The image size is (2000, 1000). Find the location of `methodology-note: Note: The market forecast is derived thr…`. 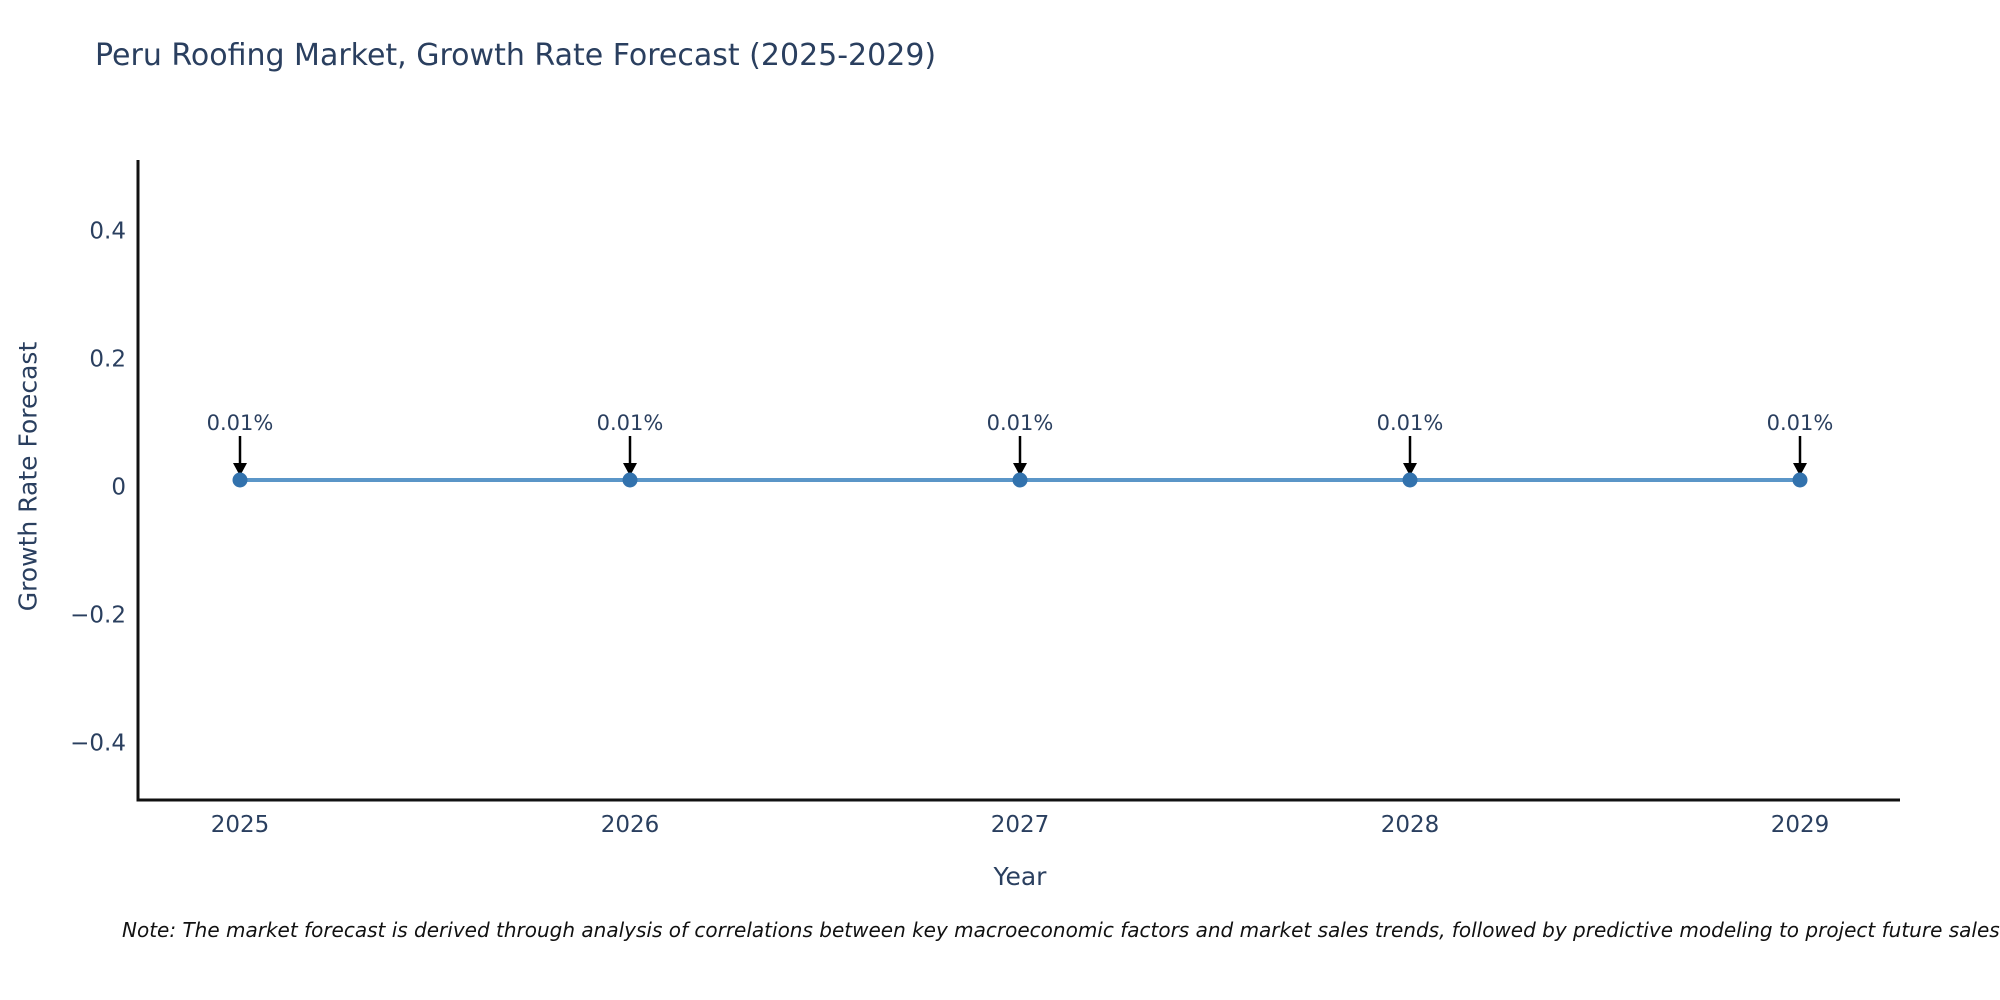

methodology-note: Note: The market forecast is derived thr… is located at coordinates (1061, 930).